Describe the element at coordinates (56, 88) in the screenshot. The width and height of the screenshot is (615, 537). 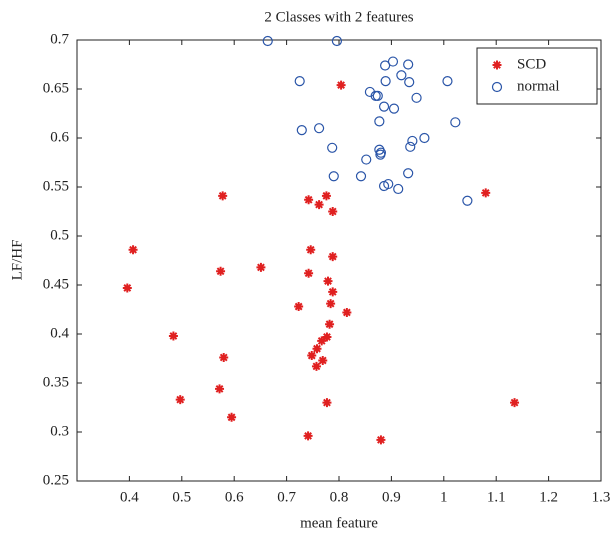
I see `y-tick-label: 0.65` at that location.